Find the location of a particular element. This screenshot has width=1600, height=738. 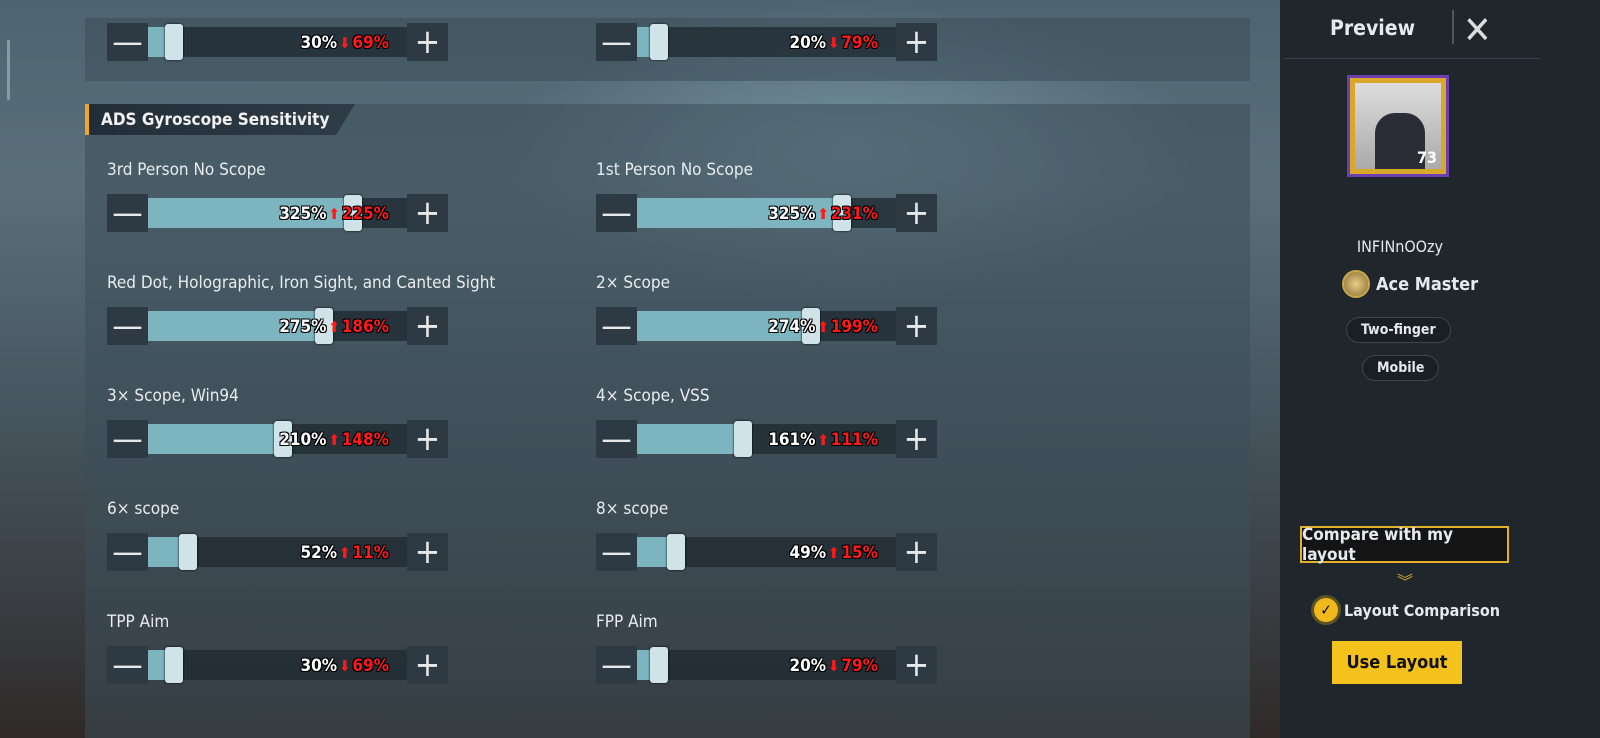

sensitivity-slider: — 210% ⬆ 148% + is located at coordinates (277, 439).